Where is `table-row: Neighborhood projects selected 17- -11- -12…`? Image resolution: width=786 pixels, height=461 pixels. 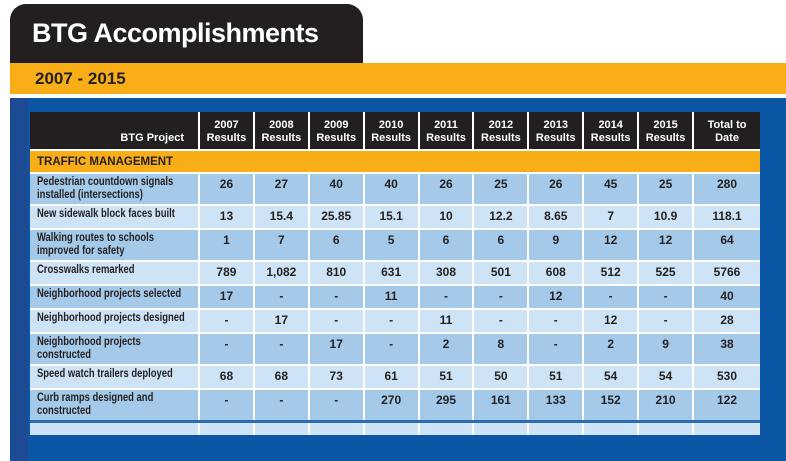 table-row: Neighborhood projects selected 17- -11- -12… is located at coordinates (395, 298).